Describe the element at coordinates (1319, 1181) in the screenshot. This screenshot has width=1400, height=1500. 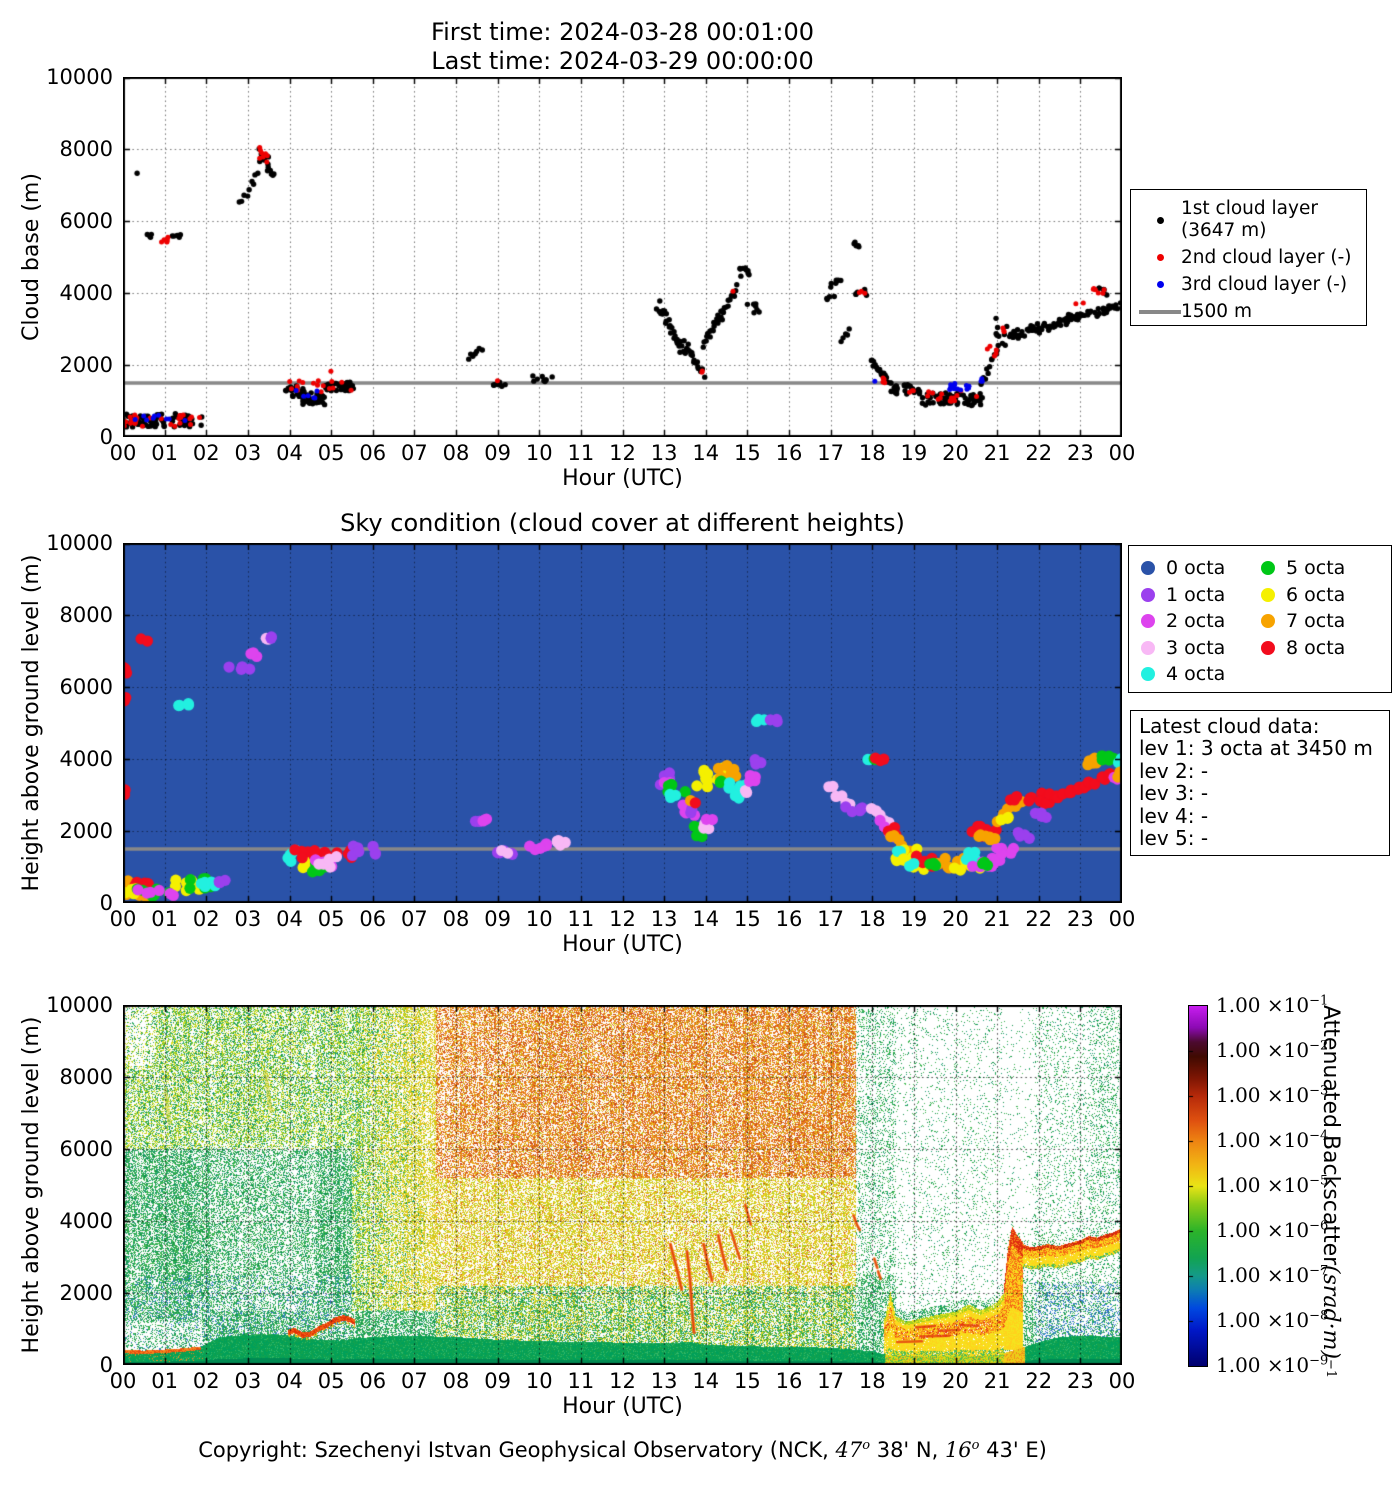
I see `colorbar-tick-exponent: −5` at that location.